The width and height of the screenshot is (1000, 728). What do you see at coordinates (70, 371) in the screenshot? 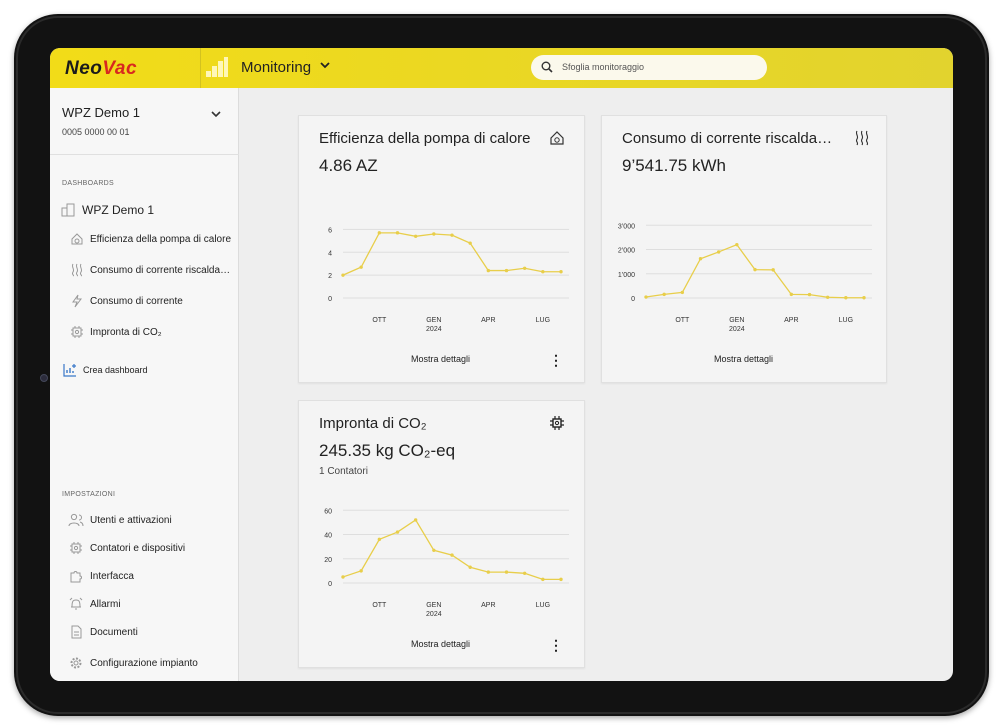
I see `add-chart-icon` at bounding box center [70, 371].